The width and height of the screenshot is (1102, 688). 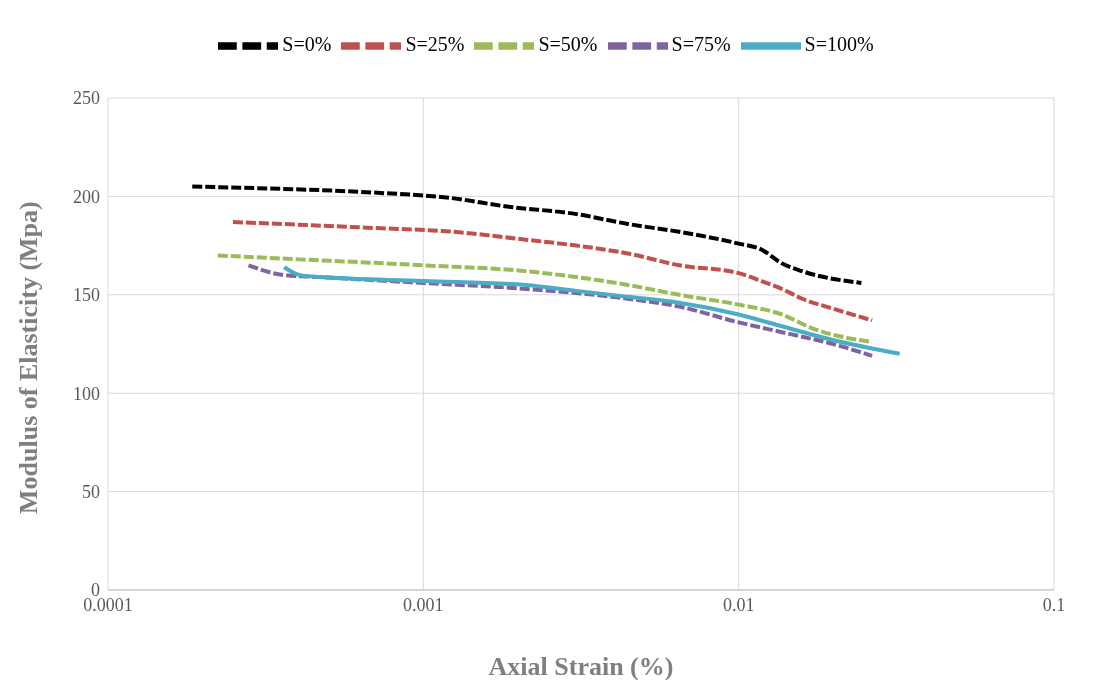 What do you see at coordinates (307, 43) in the screenshot?
I see `legend-label: S=0%` at bounding box center [307, 43].